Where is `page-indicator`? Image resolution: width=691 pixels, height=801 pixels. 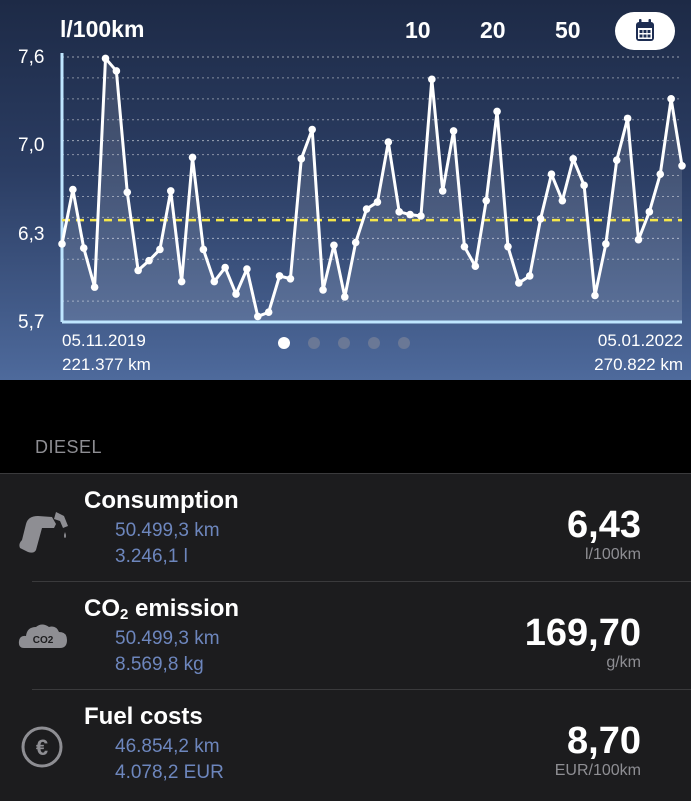
page-indicator is located at coordinates (344, 343).